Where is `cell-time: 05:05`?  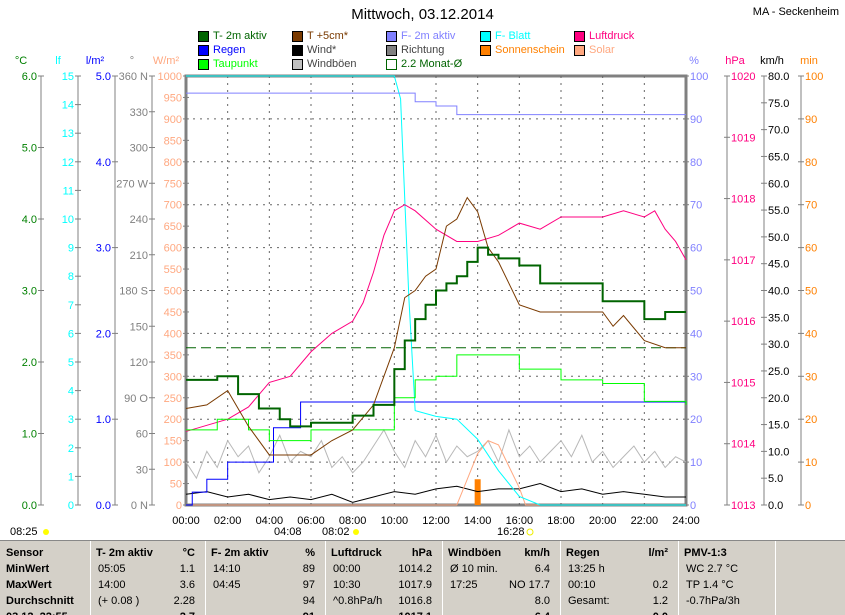
cell-time: 05:05 is located at coordinates (112, 569).